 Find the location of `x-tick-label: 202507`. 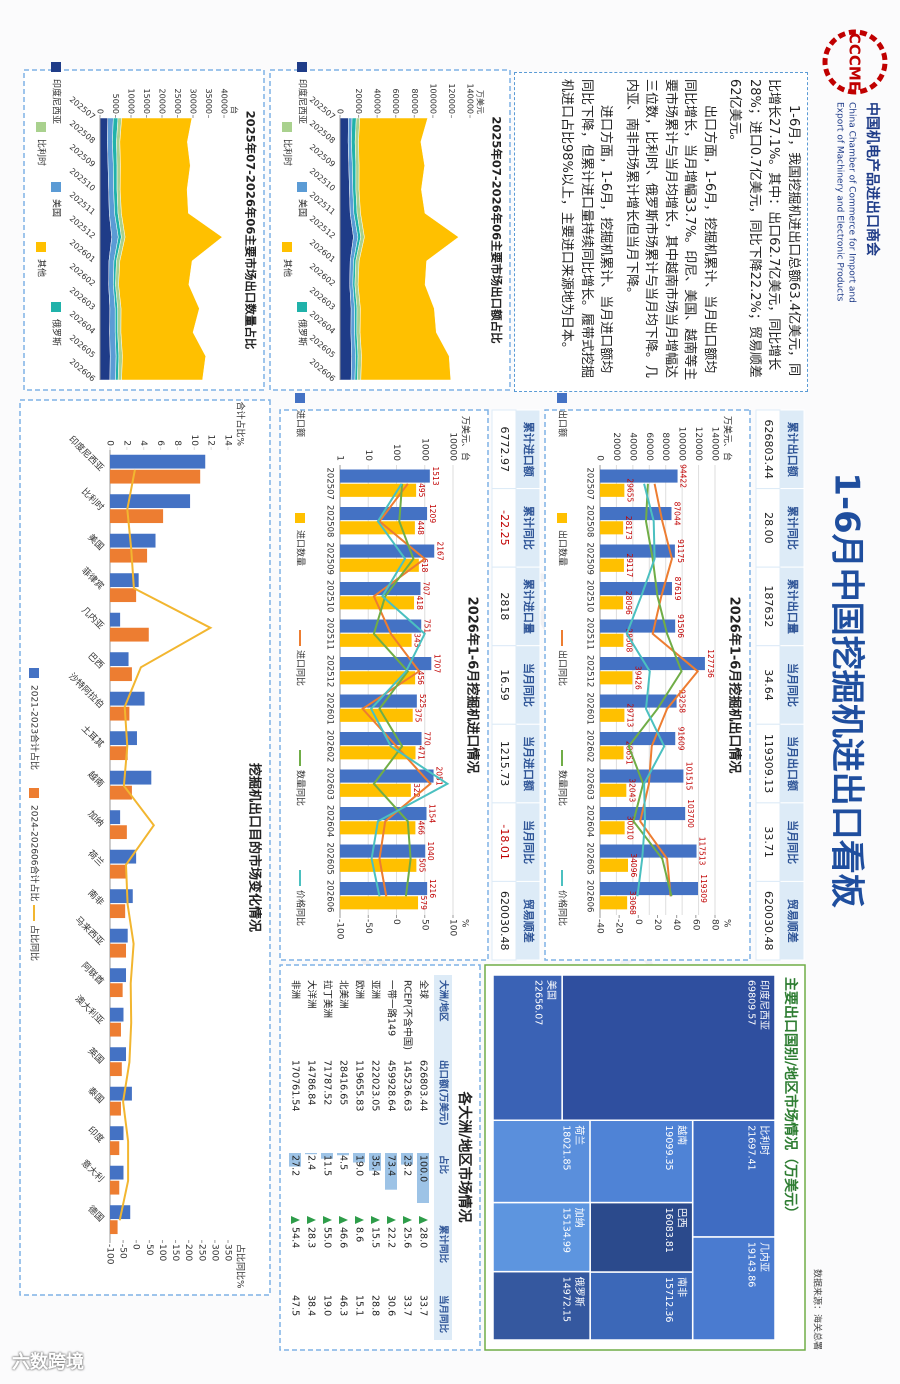

x-tick-label: 202507 is located at coordinates (590, 484).